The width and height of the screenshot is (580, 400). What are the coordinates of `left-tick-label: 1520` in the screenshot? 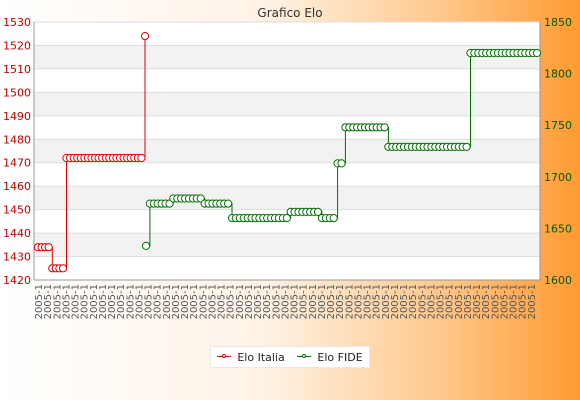 It's located at (17, 45).